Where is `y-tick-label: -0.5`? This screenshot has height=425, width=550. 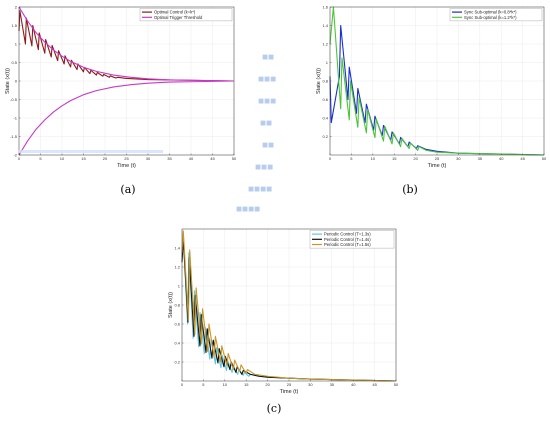
y-tick-label: -0.5 is located at coordinates (14, 99).